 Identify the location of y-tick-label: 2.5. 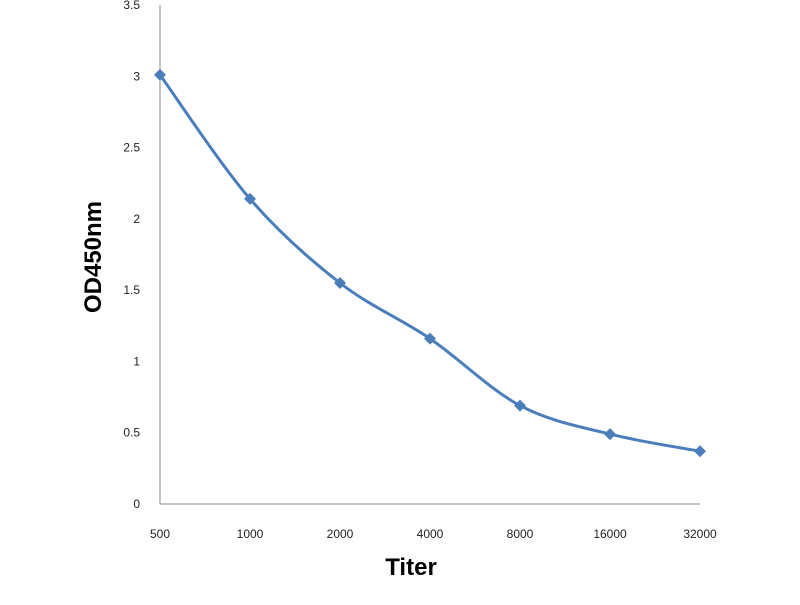
(131, 148).